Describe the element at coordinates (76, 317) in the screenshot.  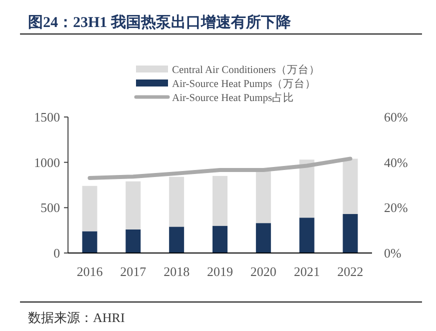
I see `source-note: 数据来源：AHRI` at that location.